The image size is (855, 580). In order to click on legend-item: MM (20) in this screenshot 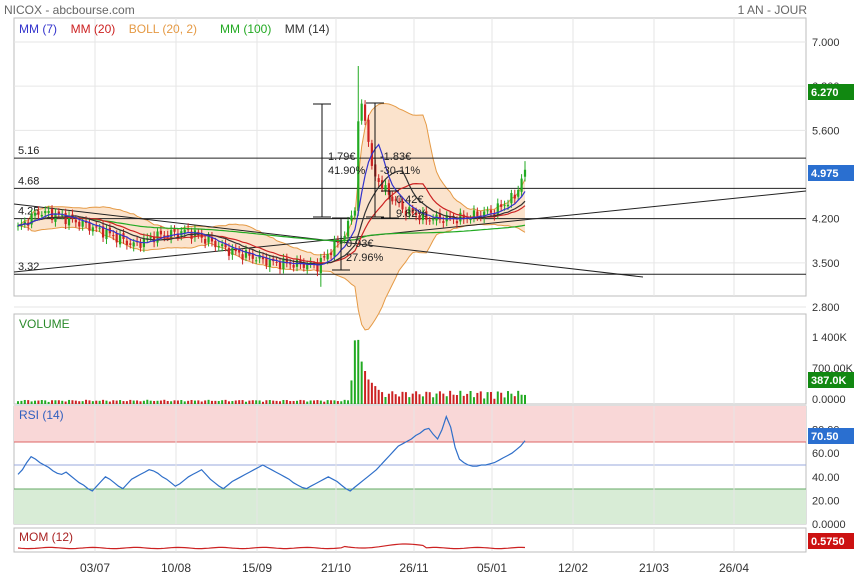, I will do `click(93, 29)`.